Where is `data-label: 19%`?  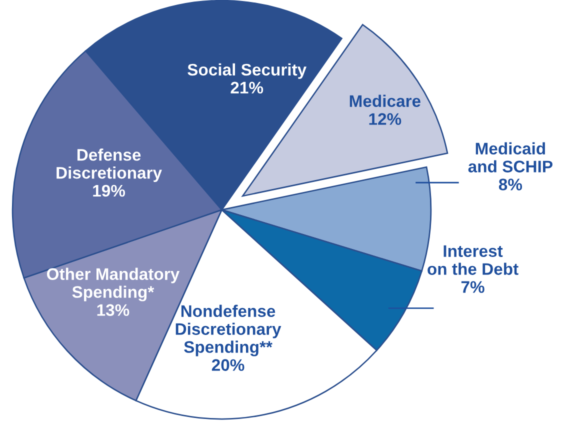 data-label: 19% is located at coordinates (109, 190).